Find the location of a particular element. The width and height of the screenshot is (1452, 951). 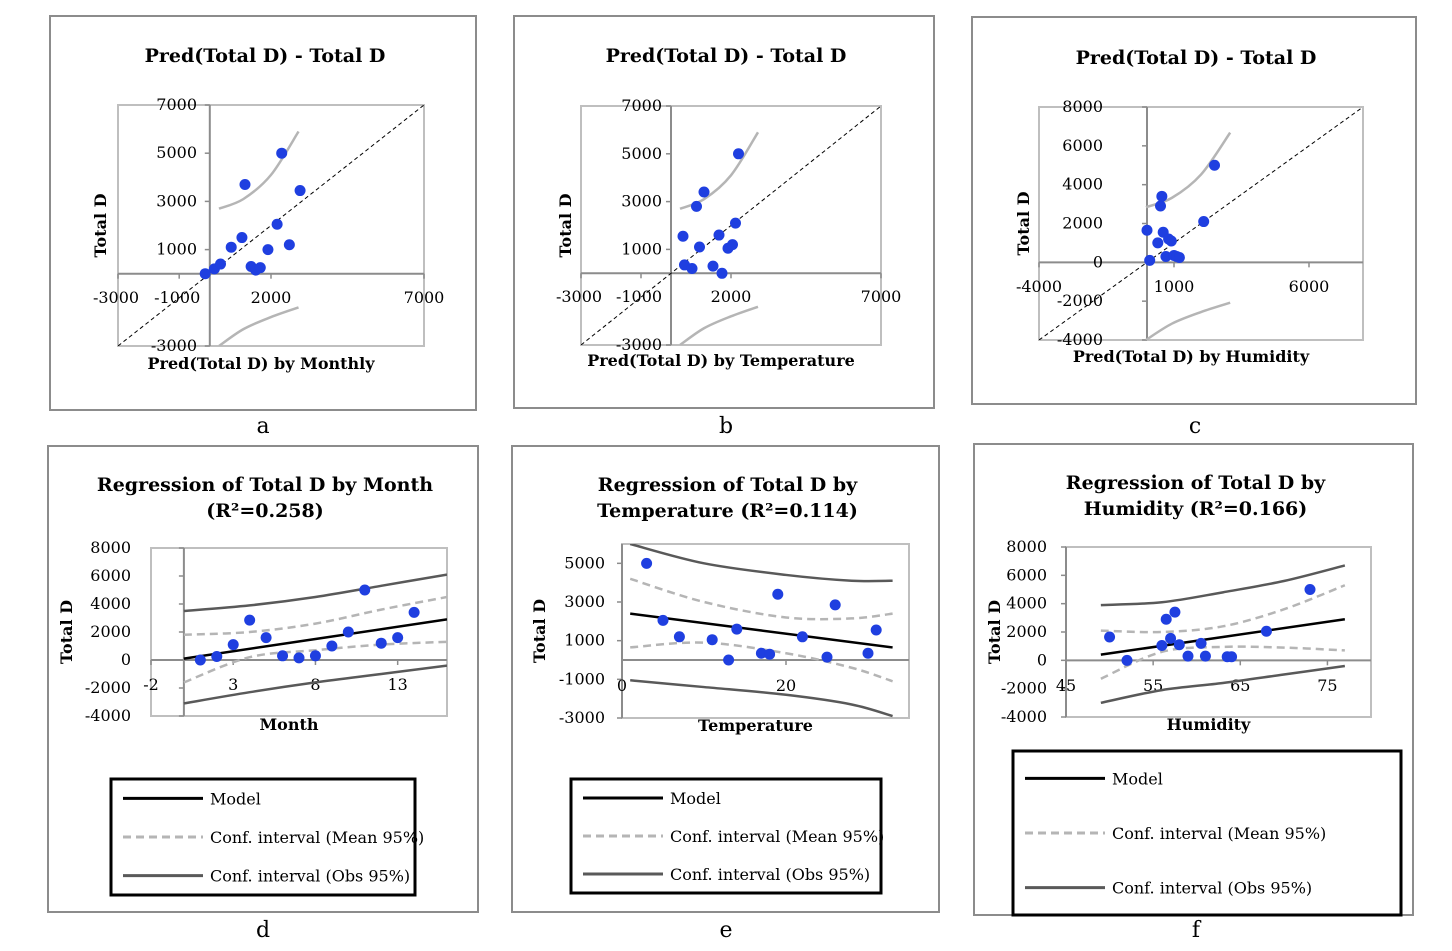

x-tick-label: 8 is located at coordinates (315, 684).